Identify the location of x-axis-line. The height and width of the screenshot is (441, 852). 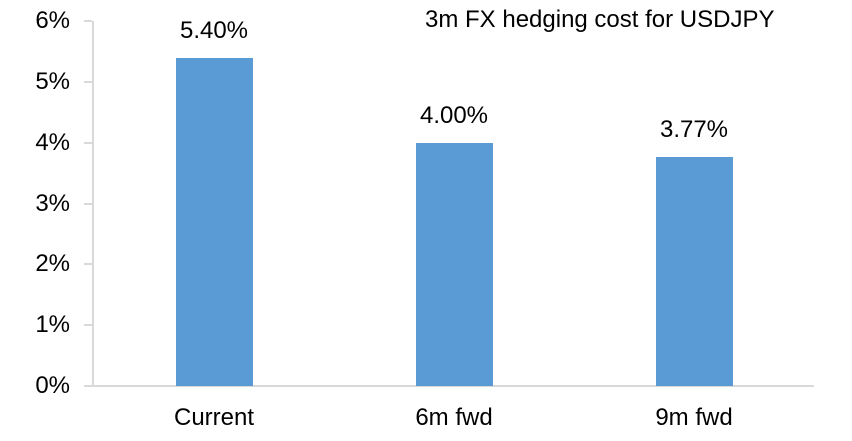
(453, 386).